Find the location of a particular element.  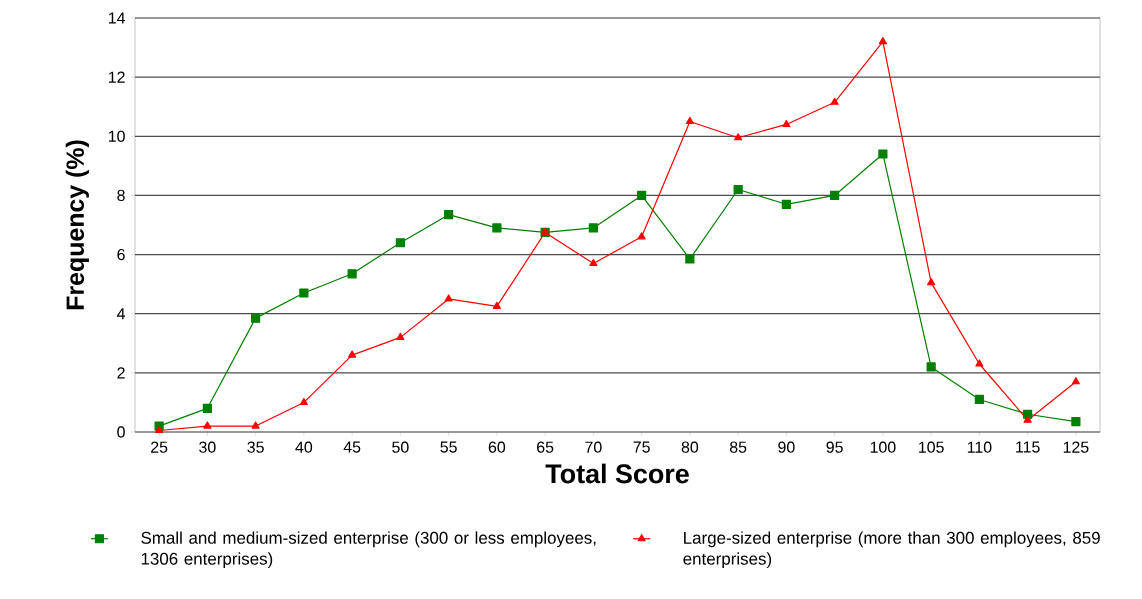

x-tick-label: 45 is located at coordinates (352, 447).